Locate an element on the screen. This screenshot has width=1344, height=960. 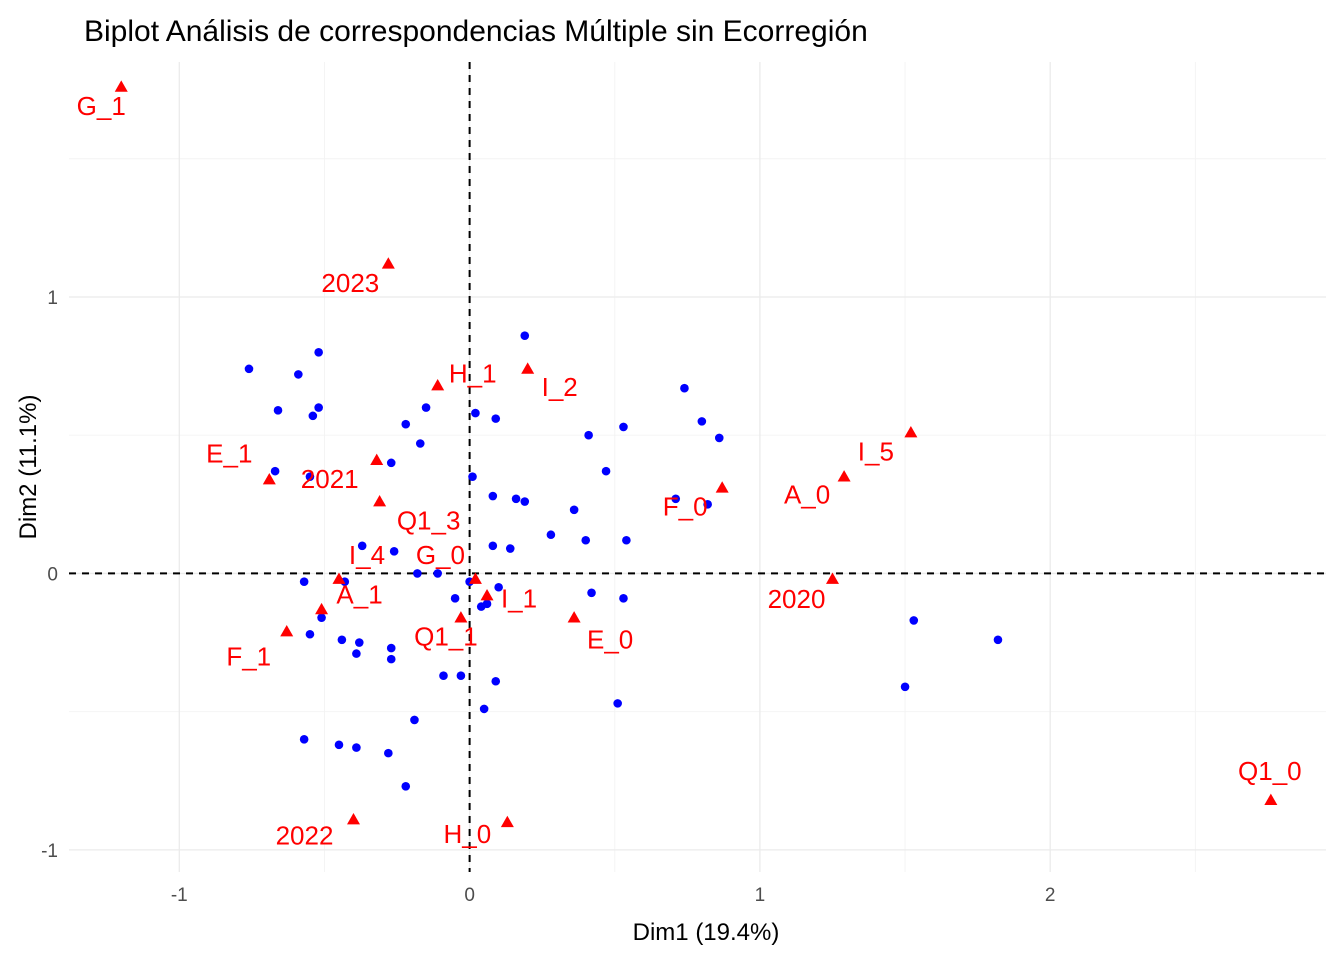
category-label: G_0 is located at coordinates (440, 555).